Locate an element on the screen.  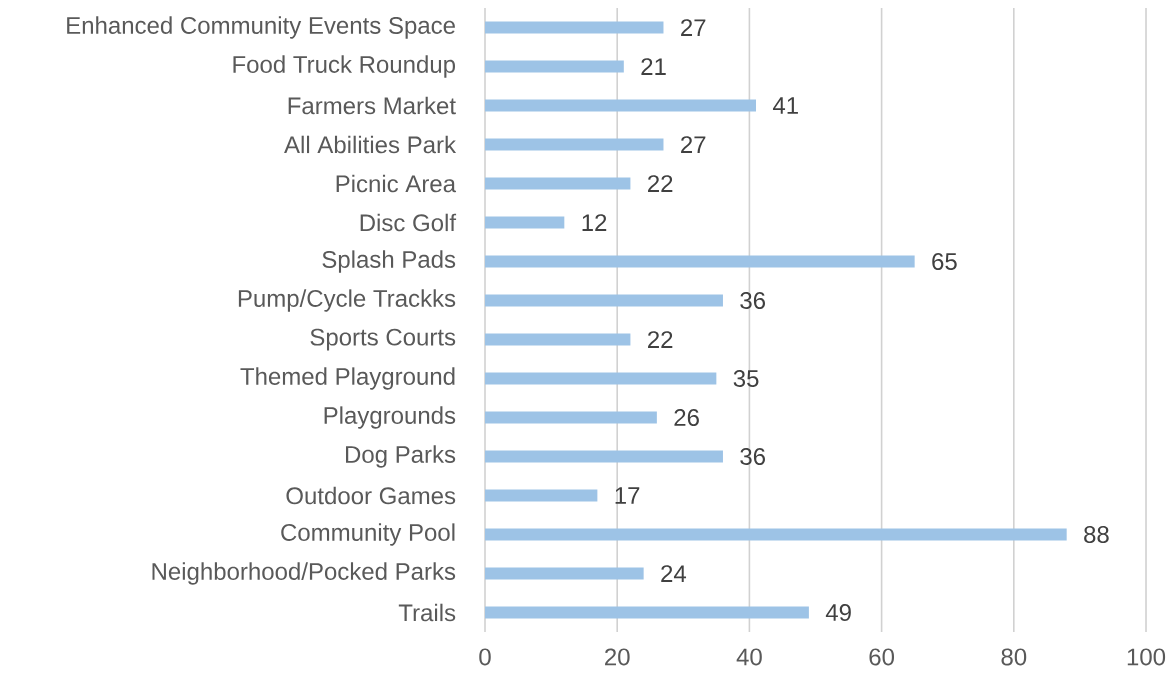
data-label: 49 is located at coordinates (838, 612).